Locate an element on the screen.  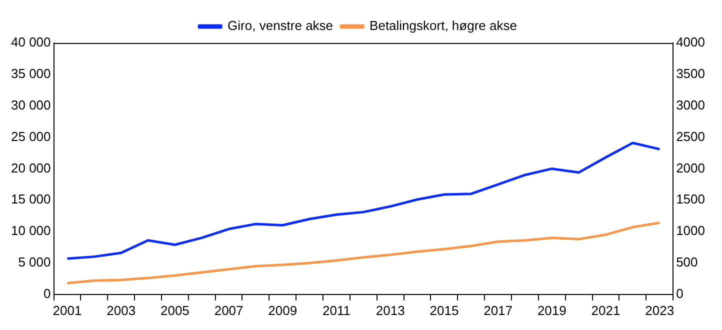
y-tick-label: 40 000 is located at coordinates (30, 42).